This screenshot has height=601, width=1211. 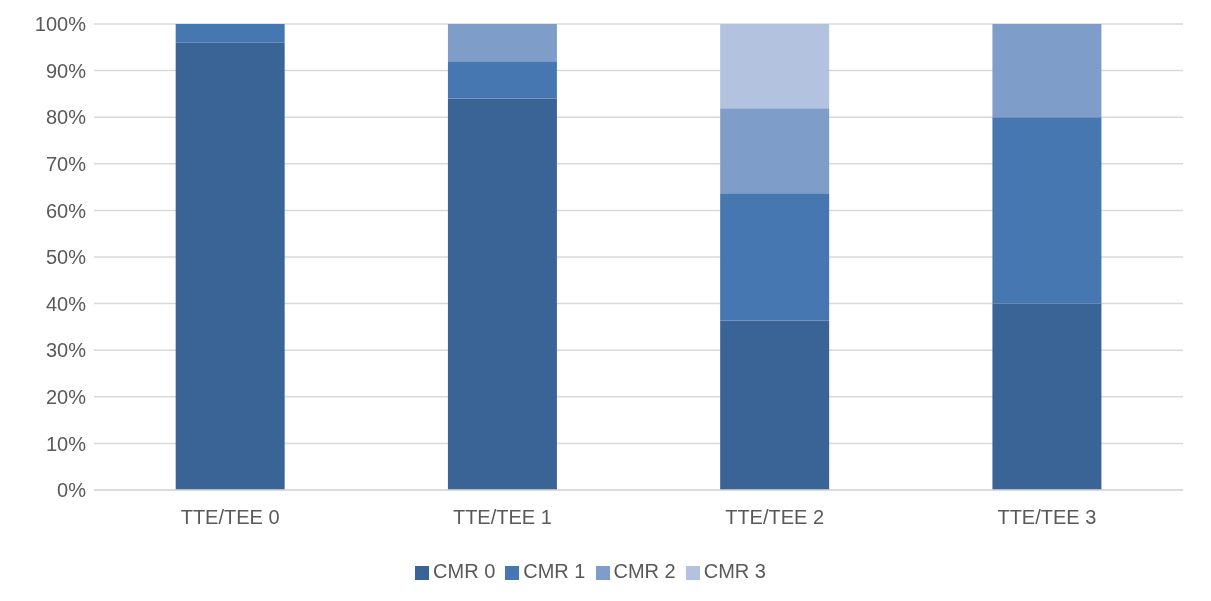 I want to click on legend-label: CMR 2, so click(x=644, y=571).